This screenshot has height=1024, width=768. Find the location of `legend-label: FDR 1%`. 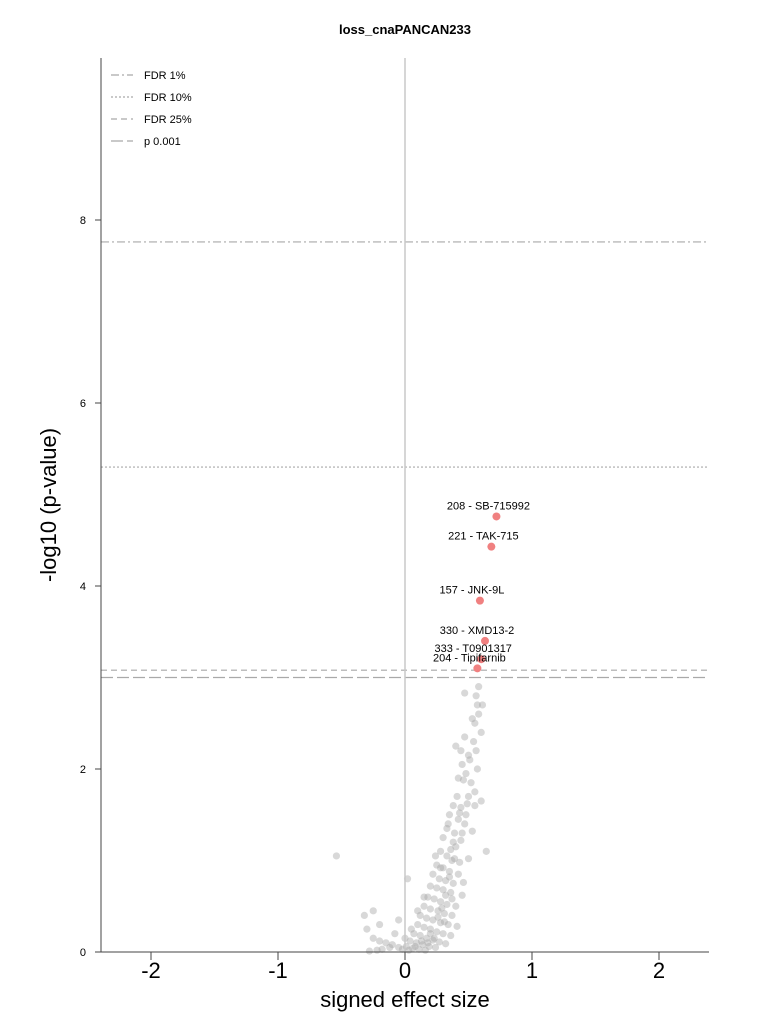

legend-label: FDR 1% is located at coordinates (165, 76).